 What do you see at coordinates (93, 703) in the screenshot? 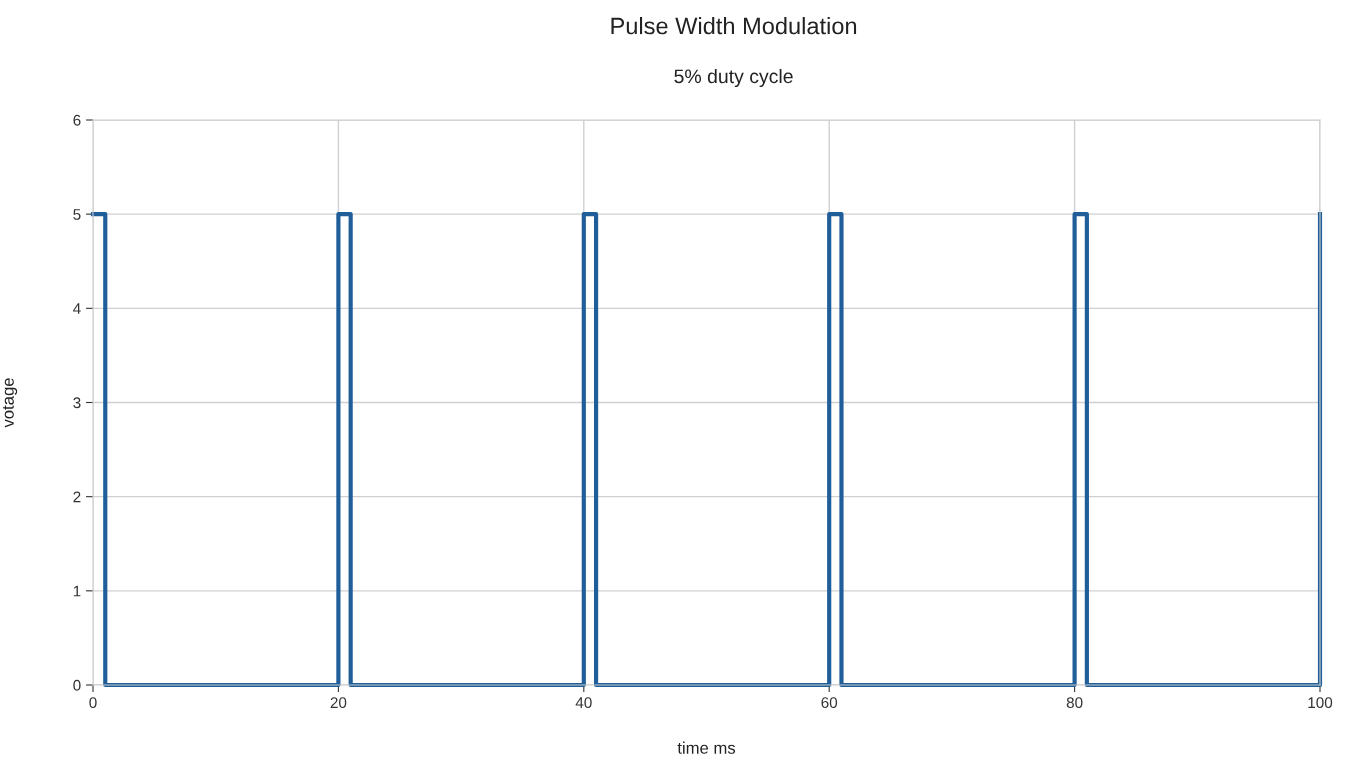
I see `x-tick-label: 0` at bounding box center [93, 703].